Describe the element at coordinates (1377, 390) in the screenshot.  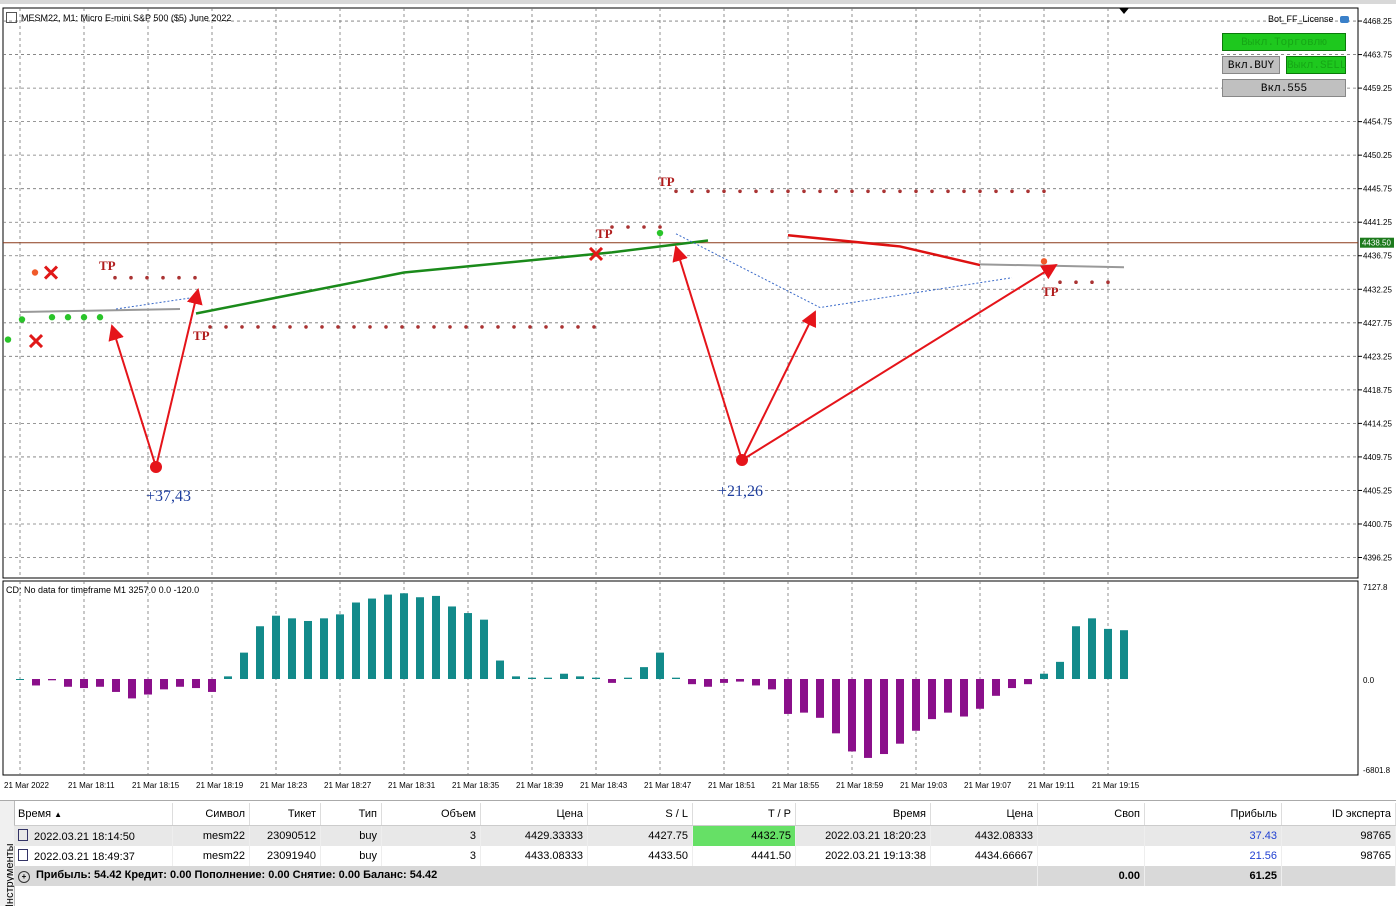
I see `price-tick-label: 4418.75` at that location.